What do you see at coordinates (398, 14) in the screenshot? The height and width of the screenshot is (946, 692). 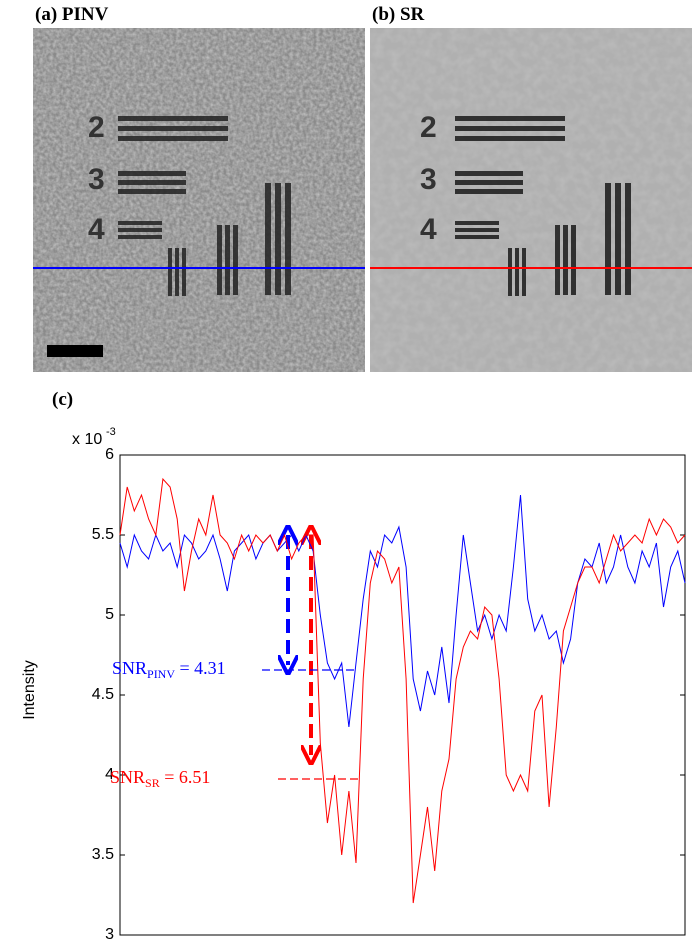 I see `panel-label: (b) SR` at bounding box center [398, 14].